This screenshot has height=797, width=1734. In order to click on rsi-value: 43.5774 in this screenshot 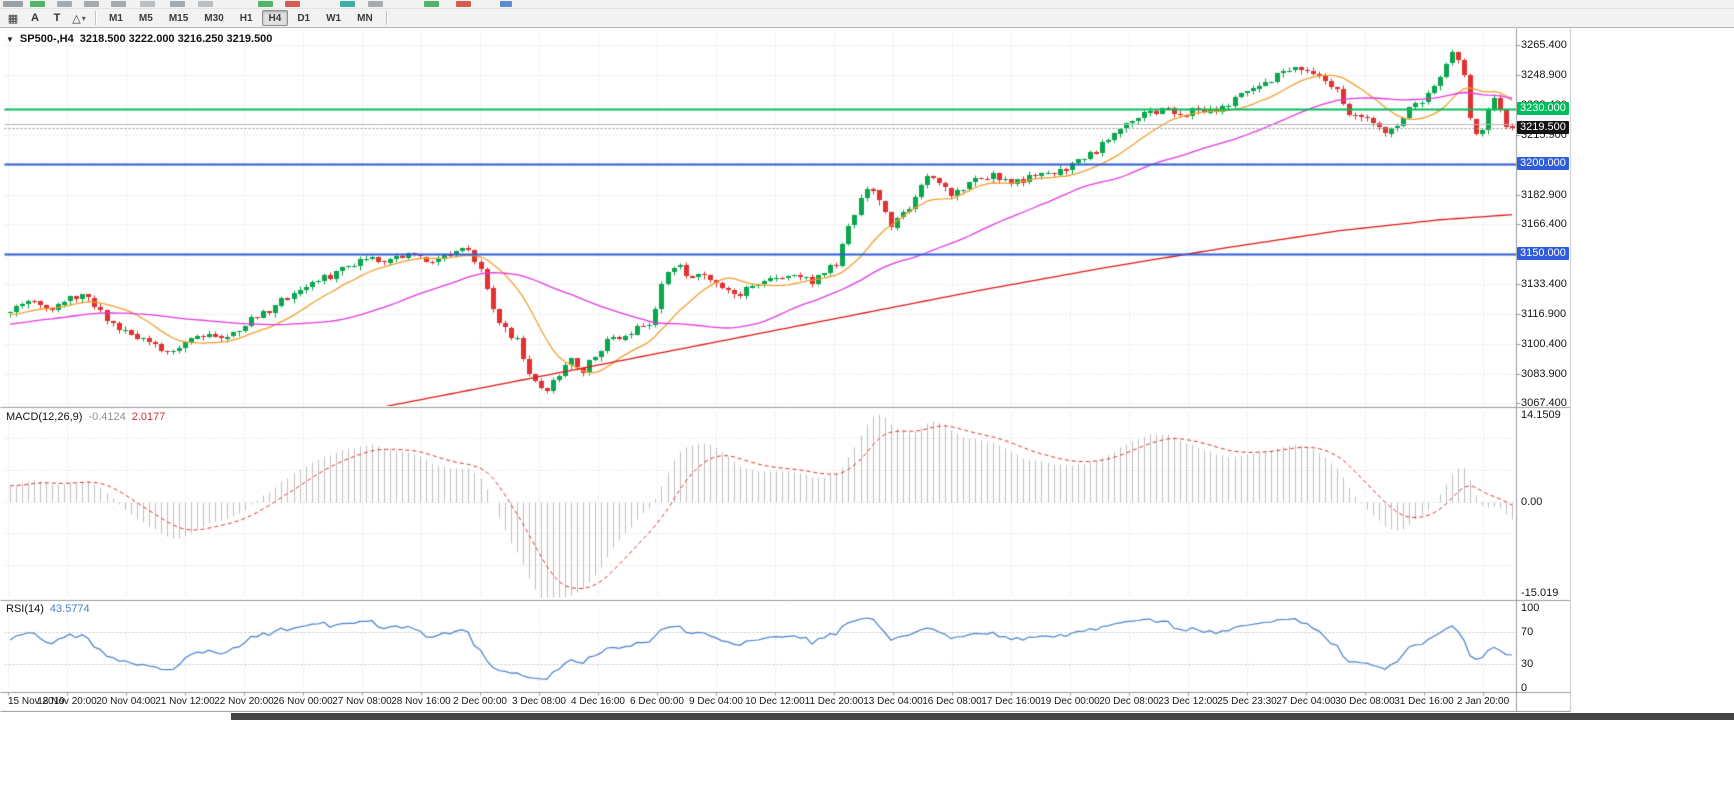, I will do `click(69, 609)`.